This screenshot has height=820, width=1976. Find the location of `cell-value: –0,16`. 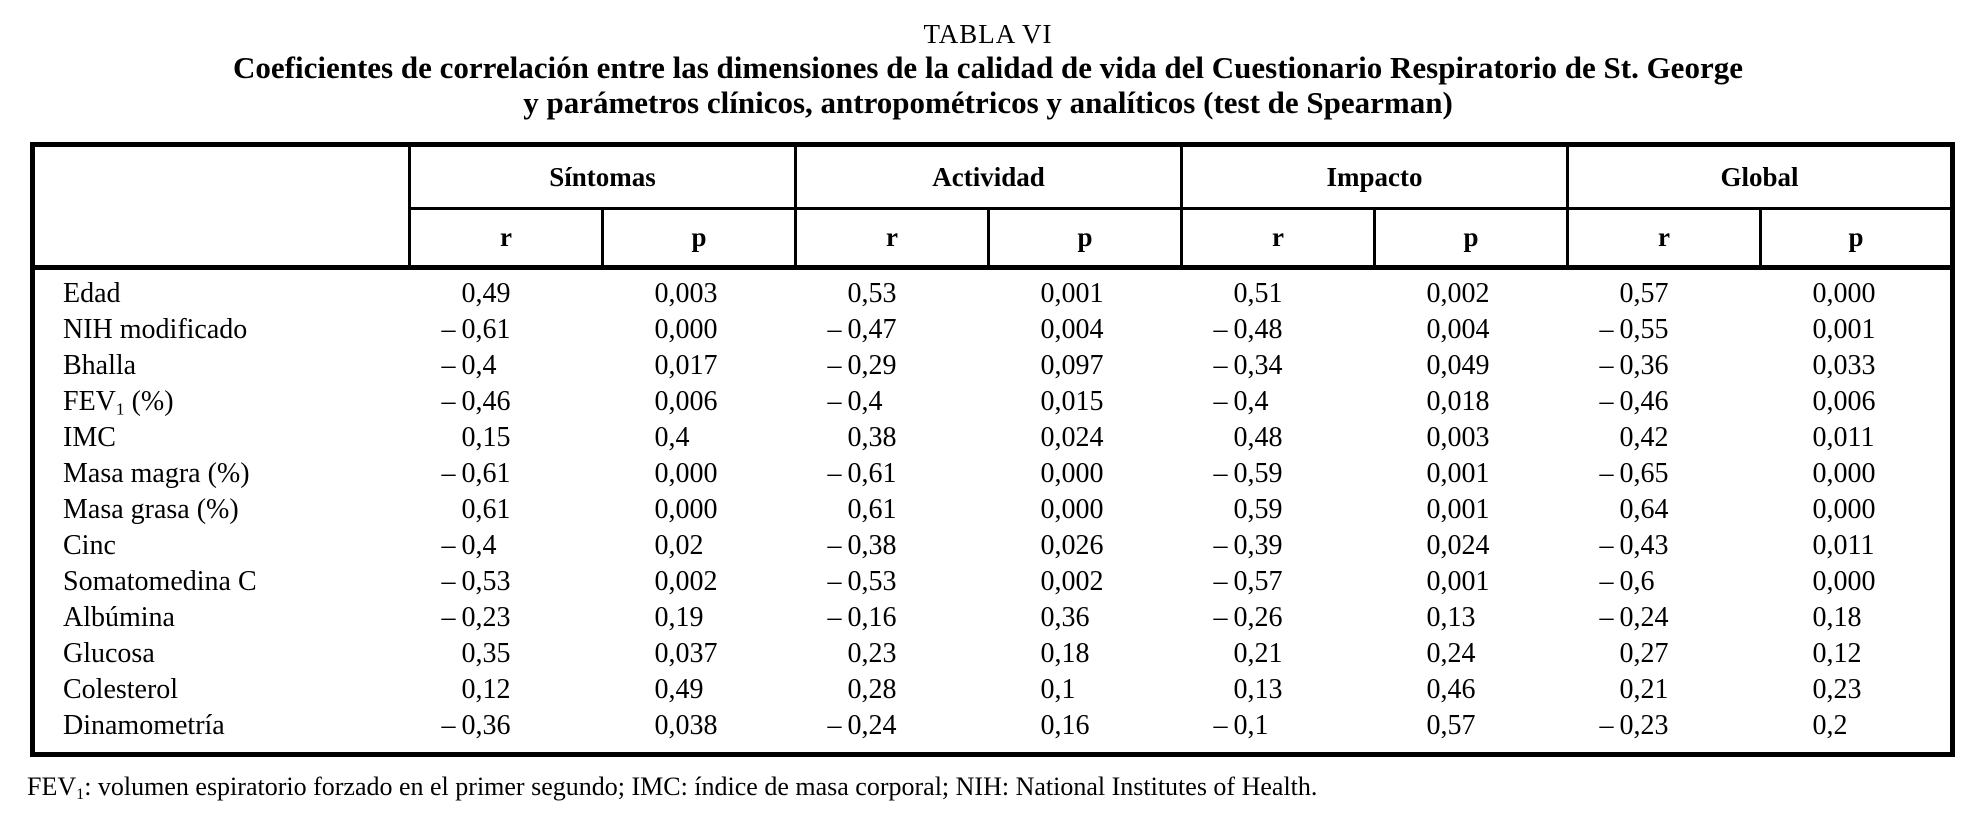

cell-value: –0,16 is located at coordinates (862, 617).